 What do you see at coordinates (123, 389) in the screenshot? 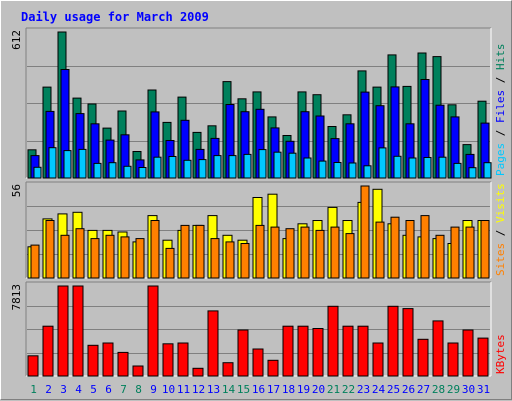
I see `day-label-7: 7` at bounding box center [123, 389].